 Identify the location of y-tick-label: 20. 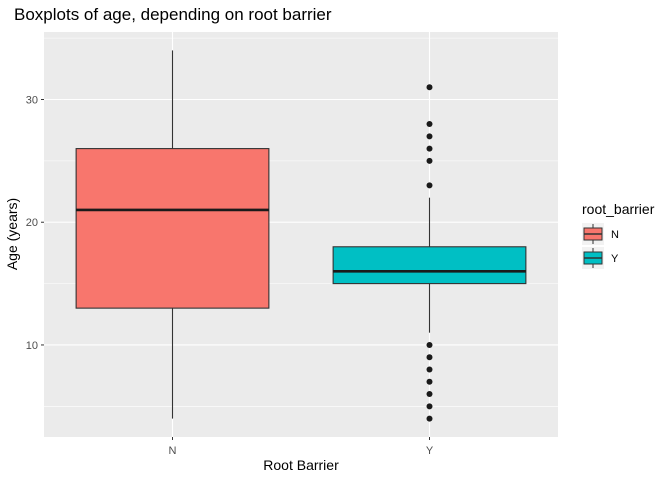
(32, 223).